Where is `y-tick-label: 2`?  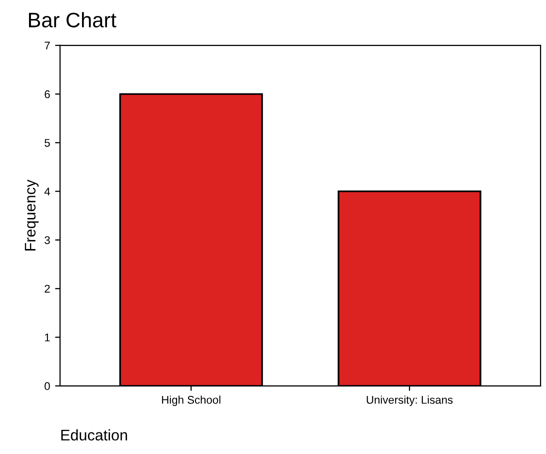 y-tick-label: 2 is located at coordinates (47, 288).